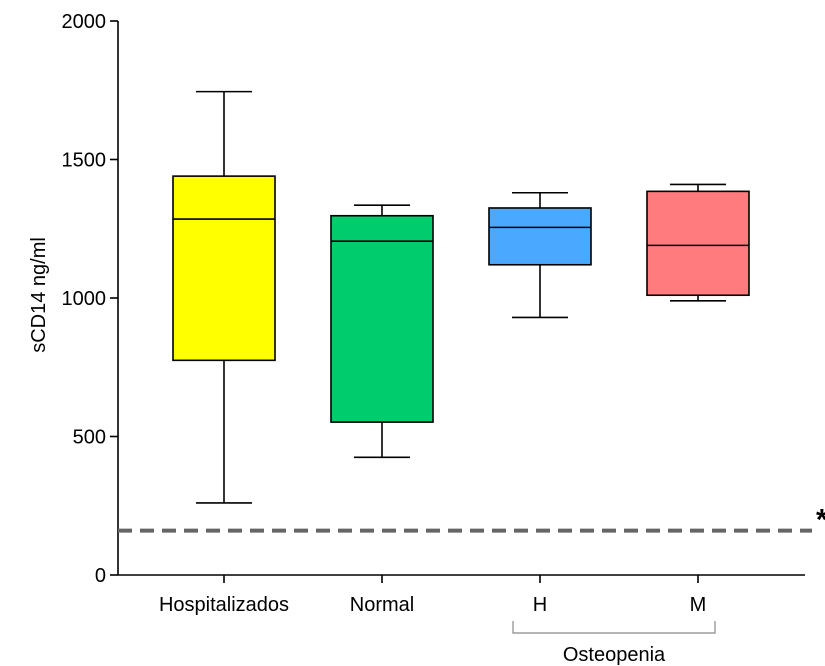  I want to click on x-tick-label-hospitalizados: Hospitalizados, so click(224, 605).